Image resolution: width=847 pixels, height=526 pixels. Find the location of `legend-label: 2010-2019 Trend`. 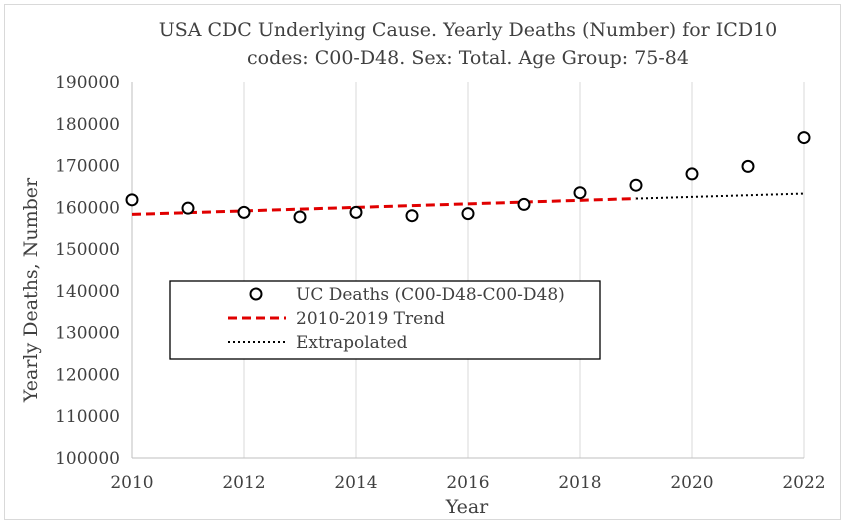

legend-label: 2010-2019 Trend is located at coordinates (370, 319).